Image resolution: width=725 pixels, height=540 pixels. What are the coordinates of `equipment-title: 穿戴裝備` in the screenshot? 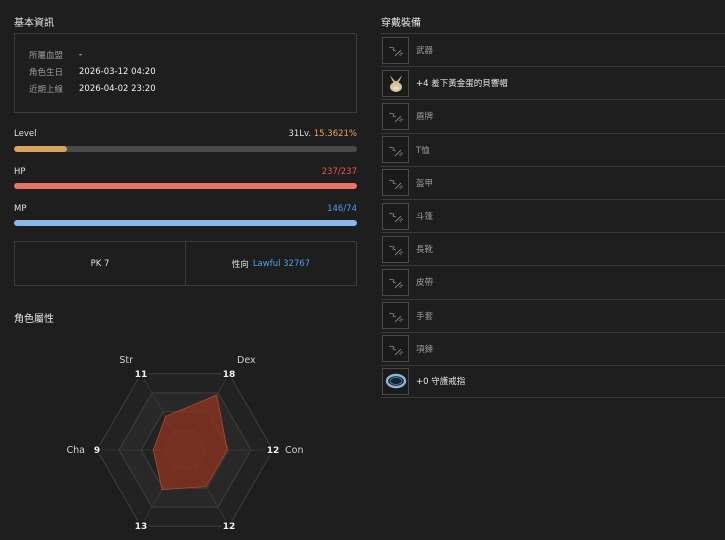 It's located at (401, 23).